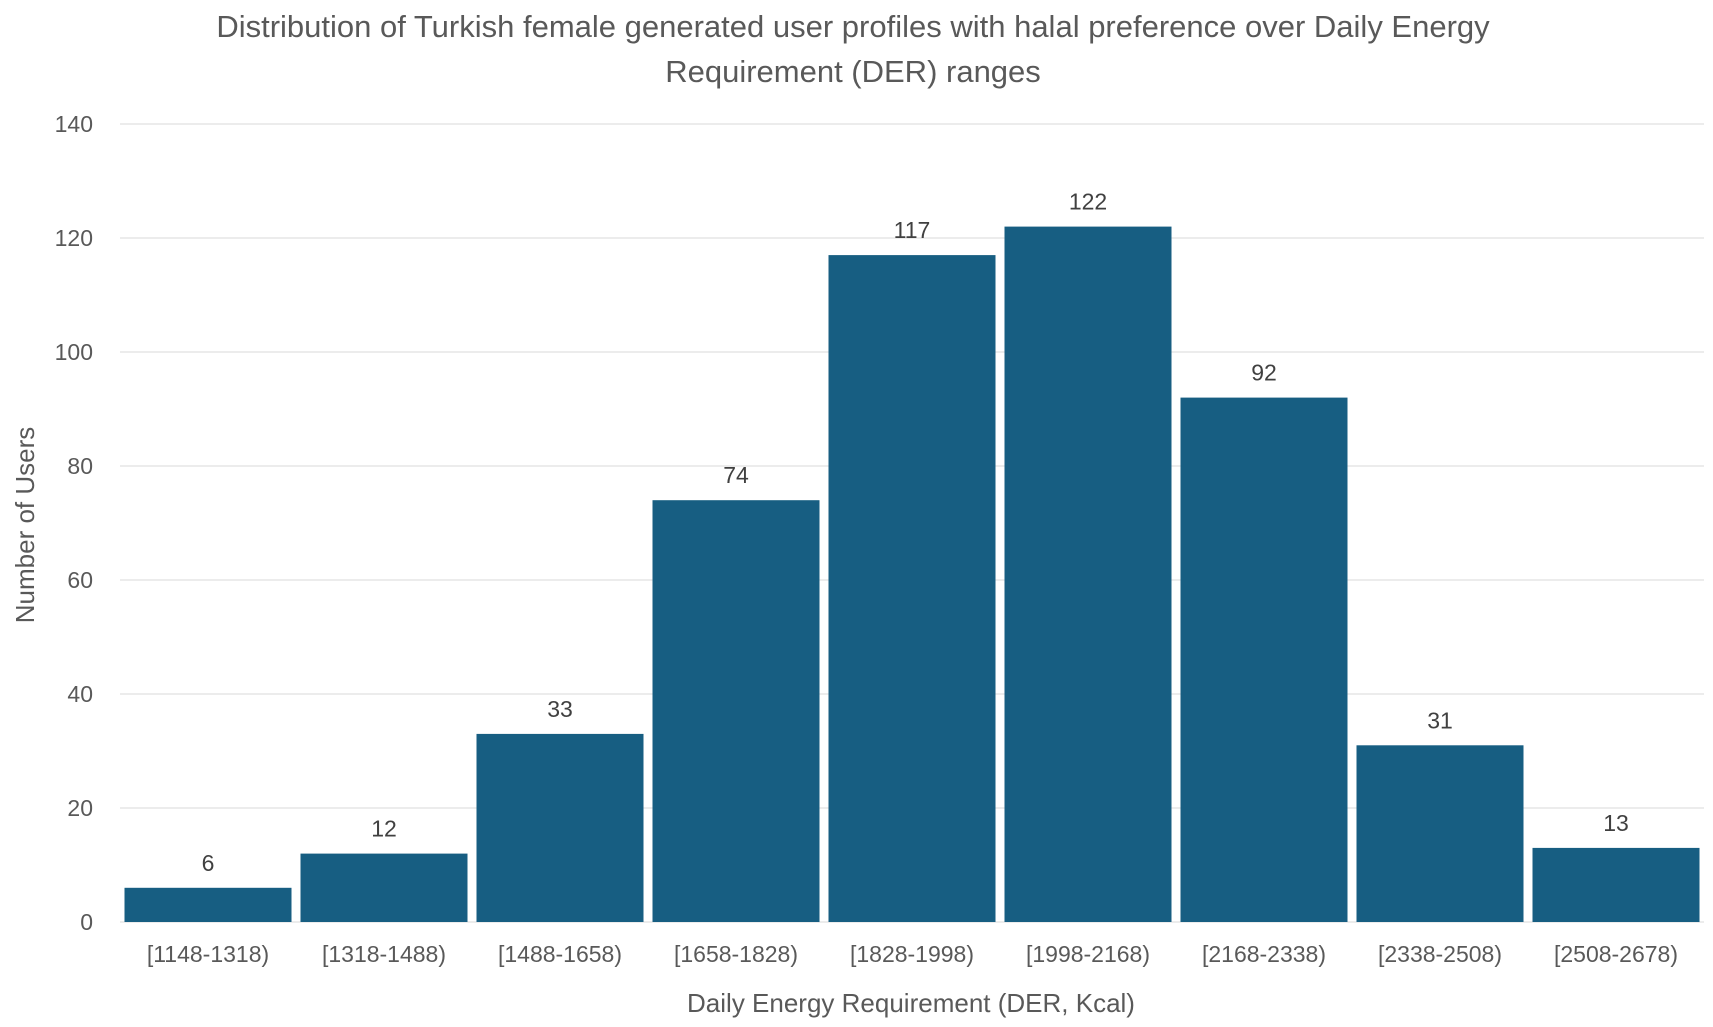 Image resolution: width=1713 pixels, height=1027 pixels. What do you see at coordinates (736, 475) in the screenshot?
I see `bar-value-label: 74` at bounding box center [736, 475].